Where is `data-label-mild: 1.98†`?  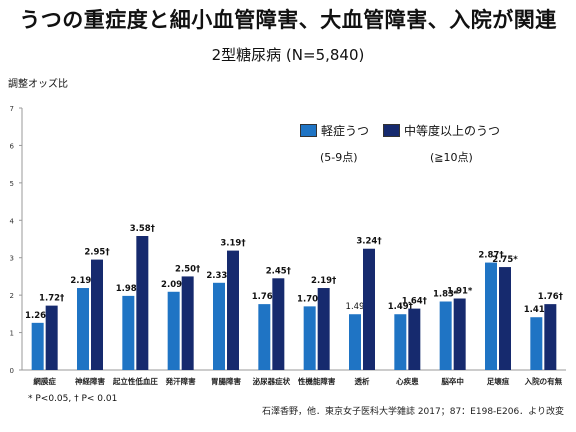
data-label-mild: 1.98† is located at coordinates (128, 289).